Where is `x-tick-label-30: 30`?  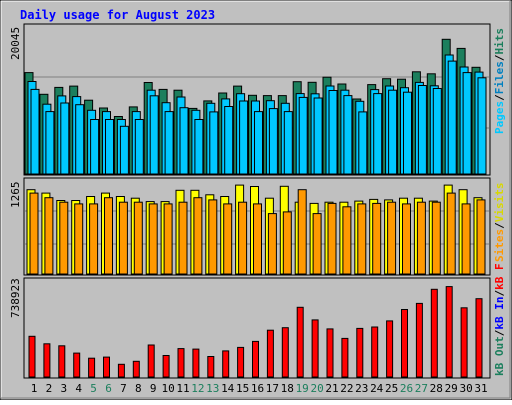
x-tick-label-30: 30 is located at coordinates (465, 388).